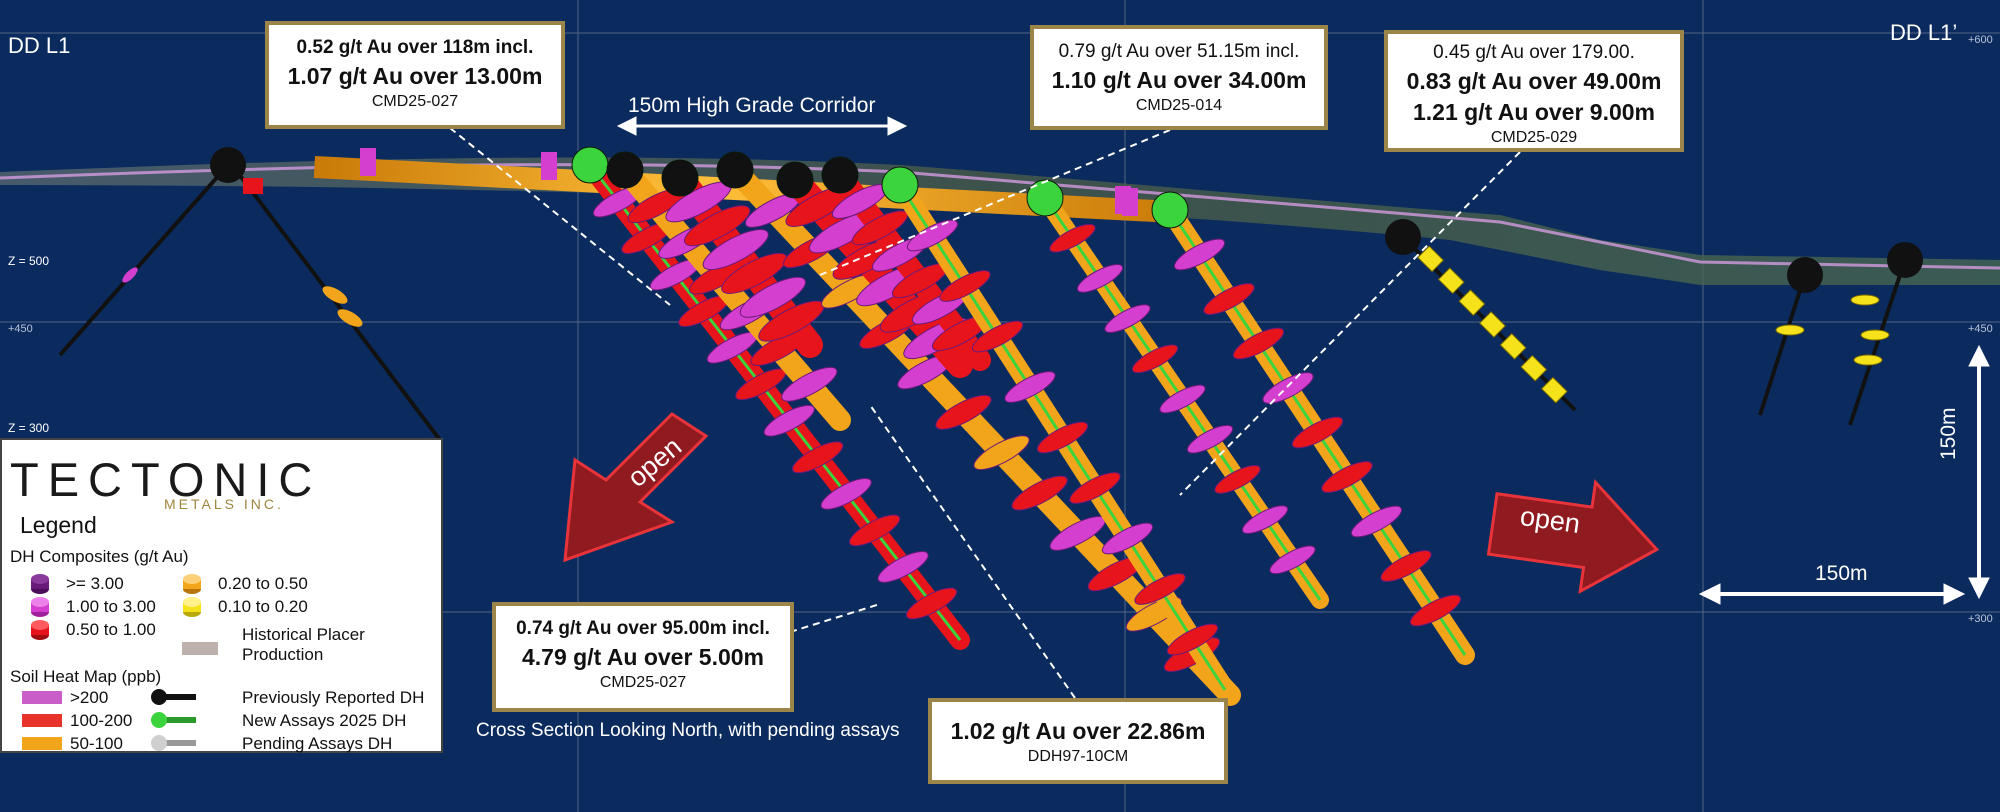  I want to click on legend-composite-4: 0.20 to 0.50, so click(263, 583).